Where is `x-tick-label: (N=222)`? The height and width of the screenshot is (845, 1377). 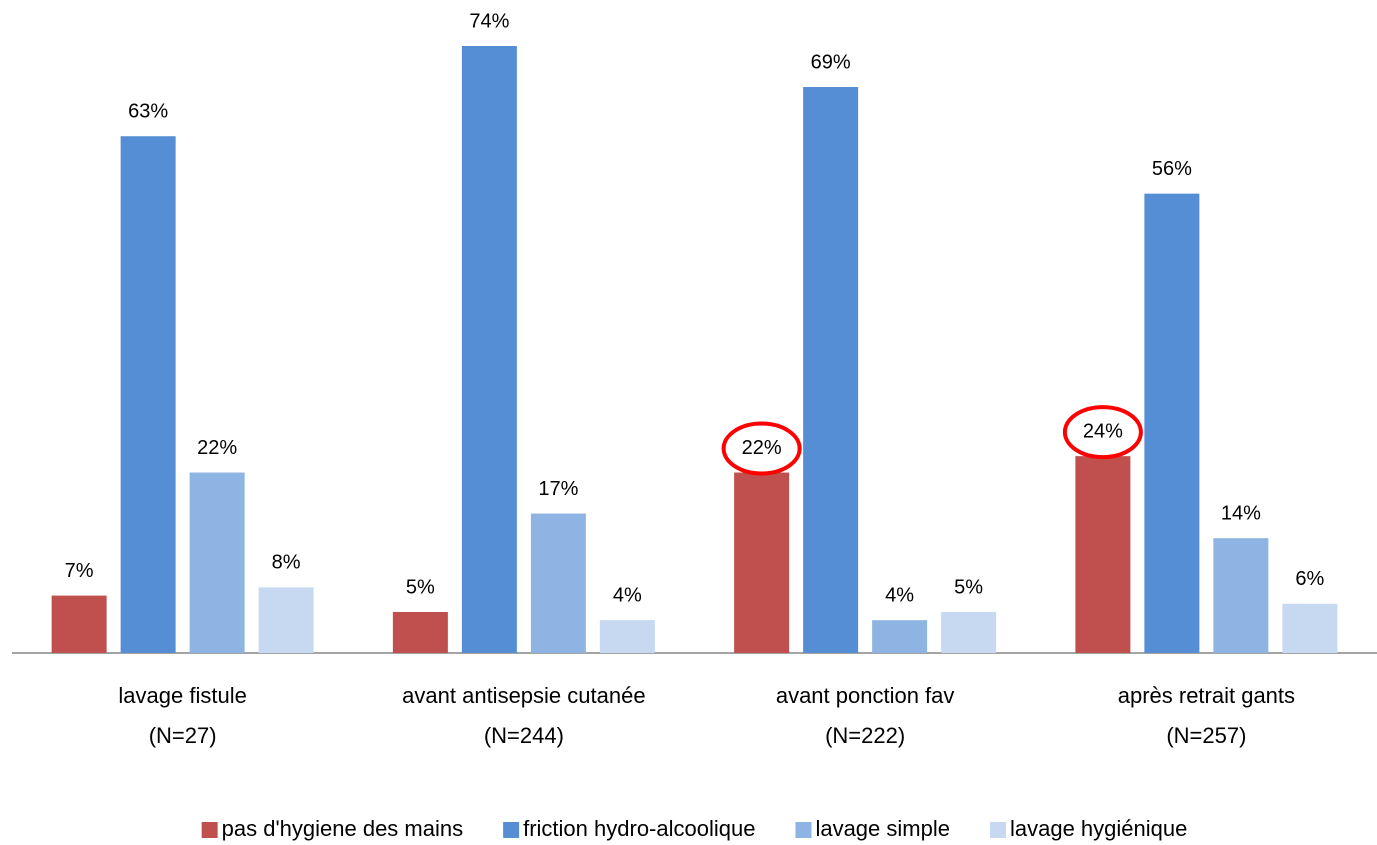 x-tick-label: (N=222) is located at coordinates (865, 735).